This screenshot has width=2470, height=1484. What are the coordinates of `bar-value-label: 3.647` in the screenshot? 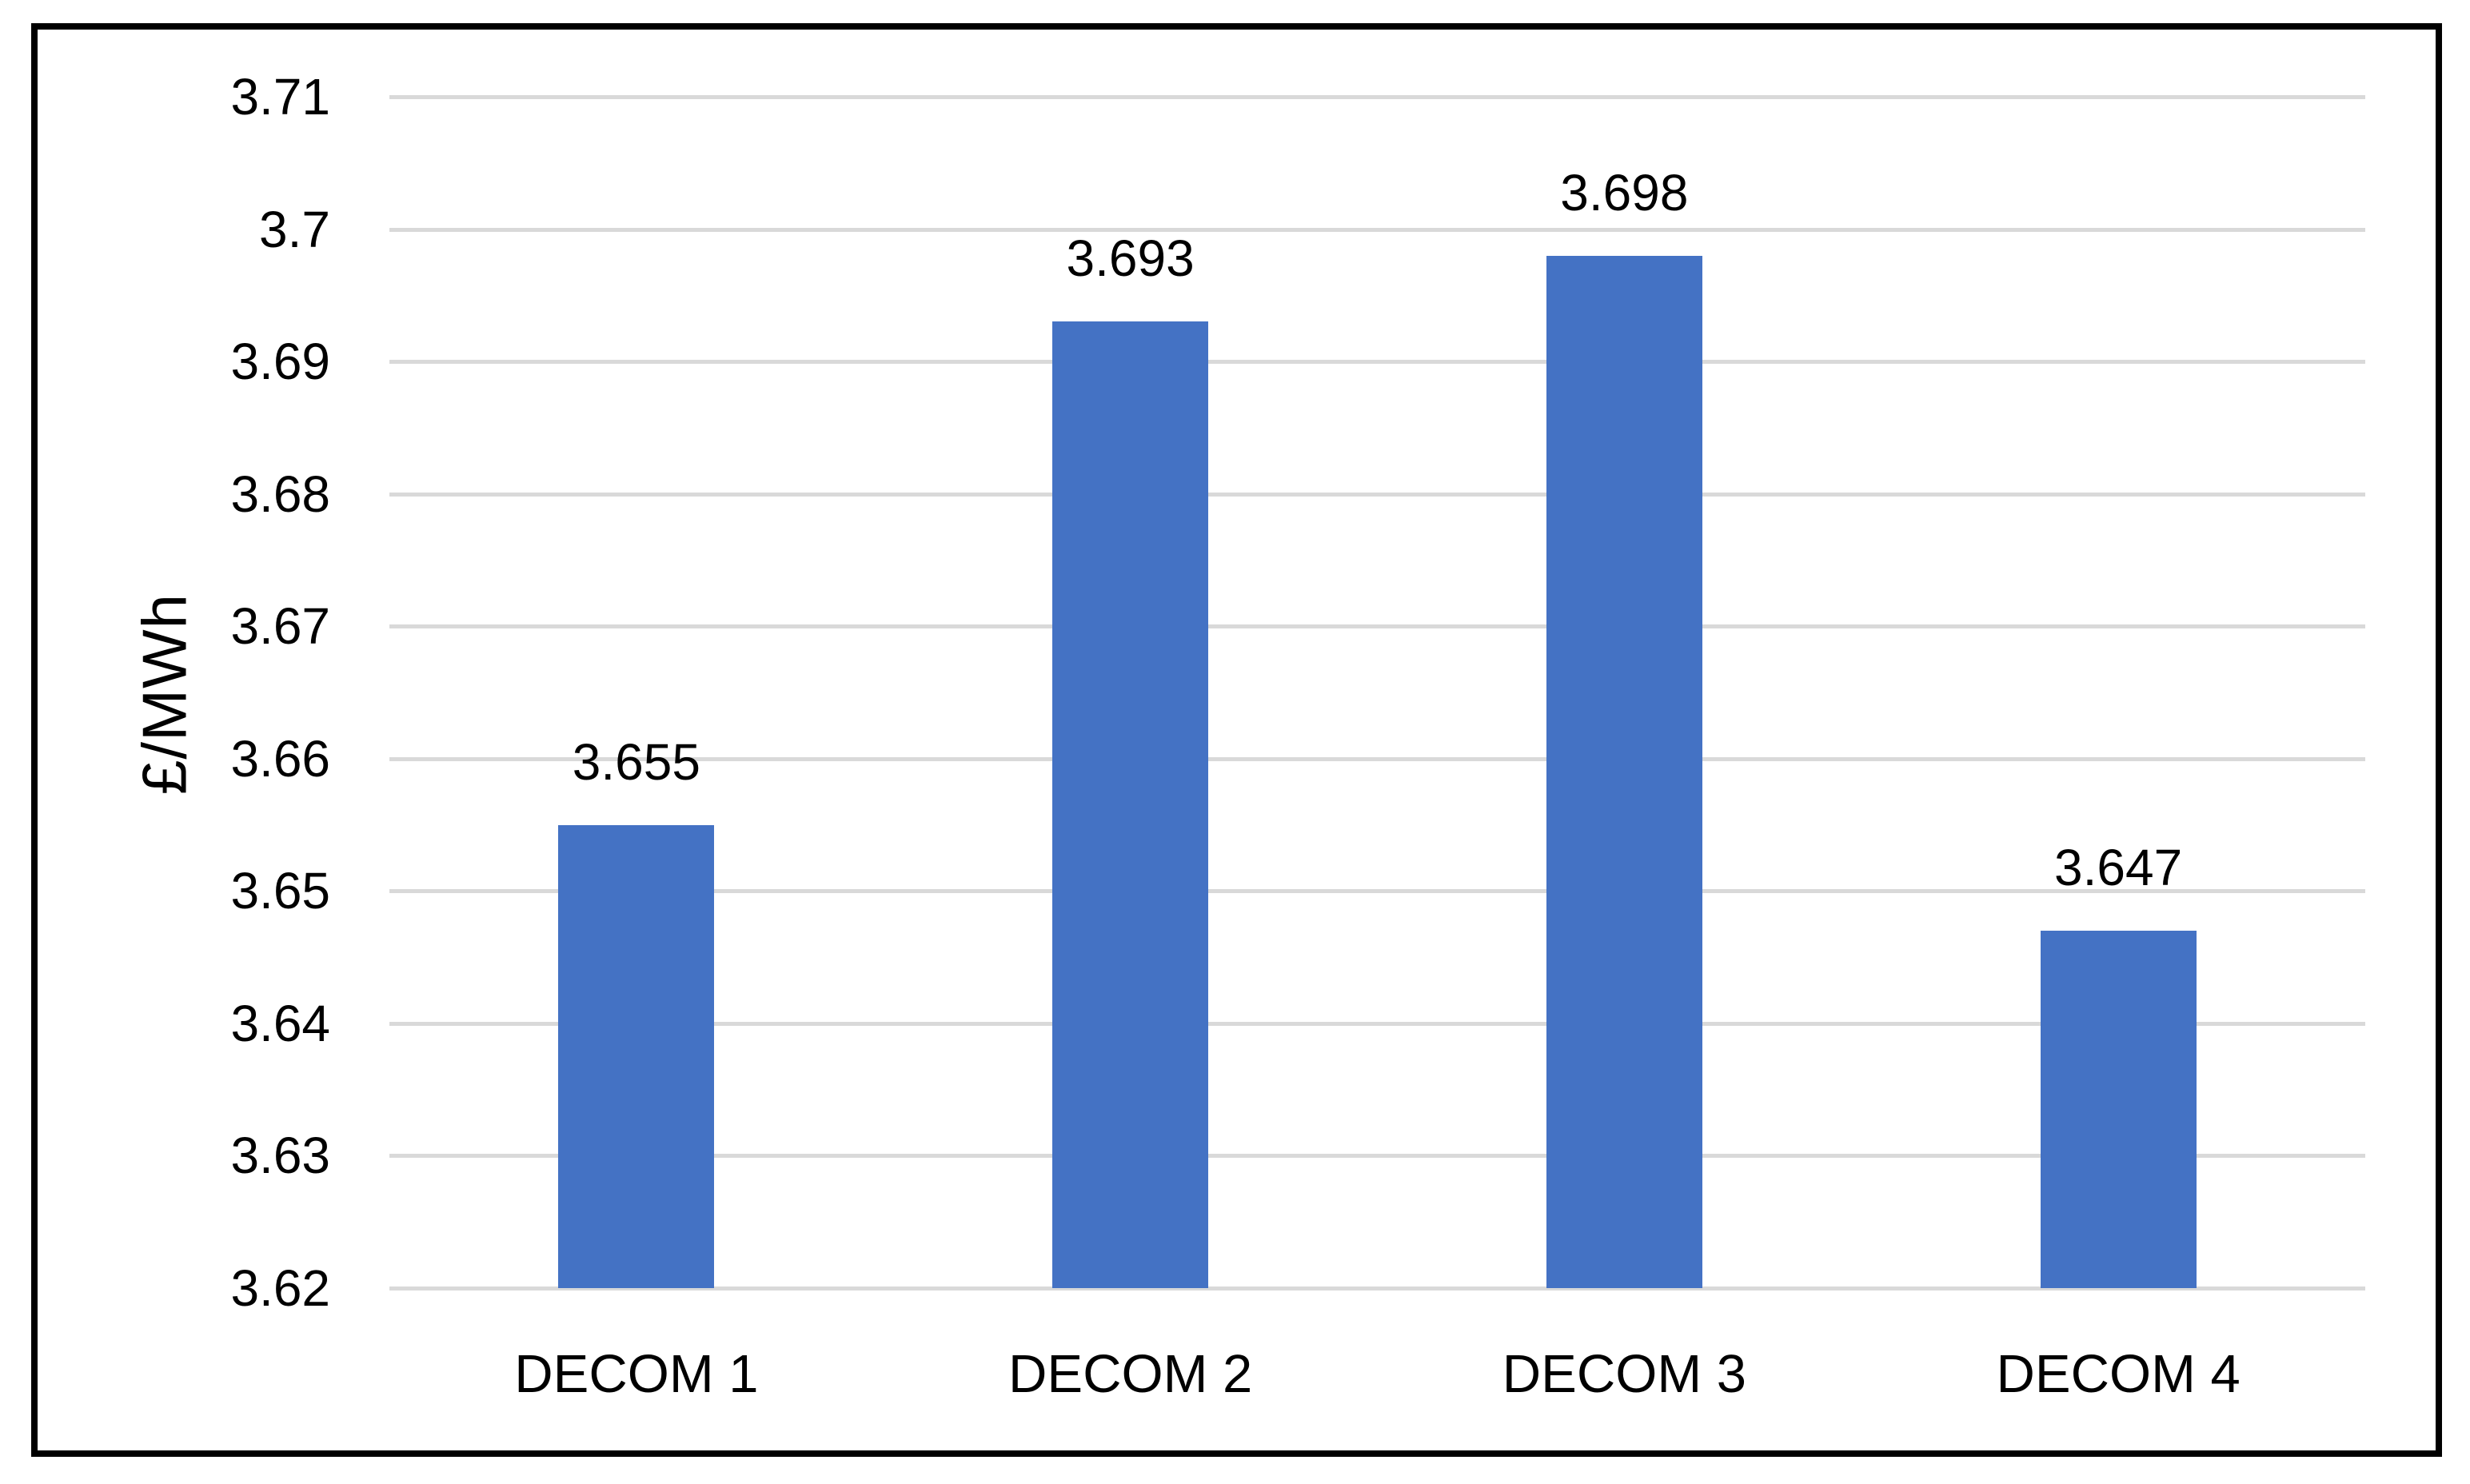 It's located at (2118, 867).